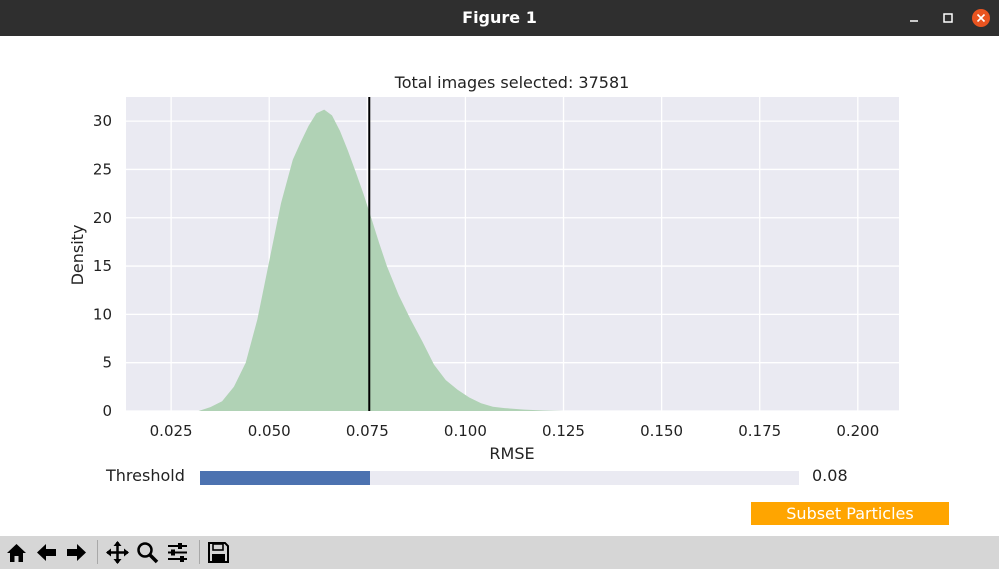  What do you see at coordinates (850, 513) in the screenshot?
I see `subset-particles-button: Subset Particles` at bounding box center [850, 513].